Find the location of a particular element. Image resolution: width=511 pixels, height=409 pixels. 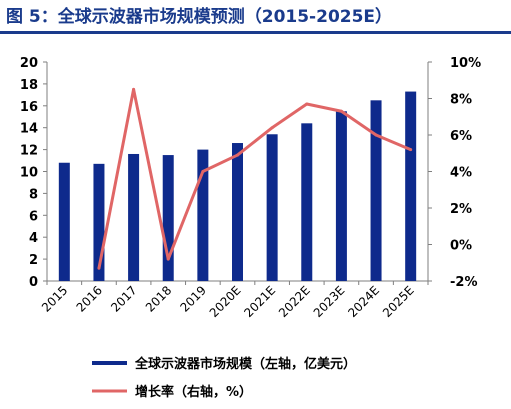

right-axis-ticks: -2% 0% 2% 4% 6% 8% 10% is located at coordinates (465, 173).